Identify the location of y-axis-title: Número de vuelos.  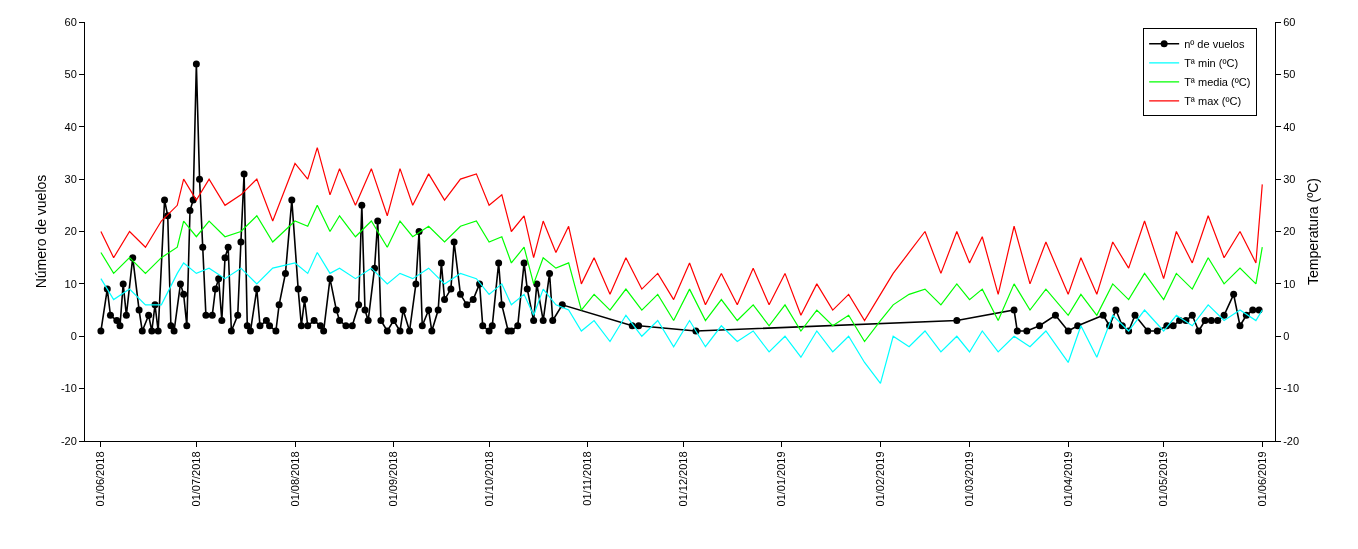
(41, 231).